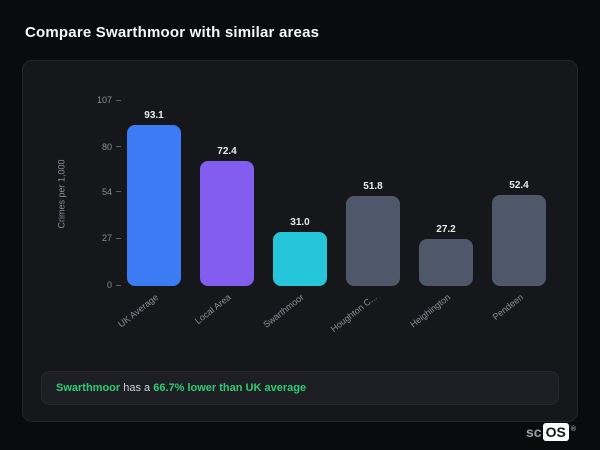 Image resolution: width=600 pixels, height=450 pixels. I want to click on x-tick: Local Area, so click(223, 311).